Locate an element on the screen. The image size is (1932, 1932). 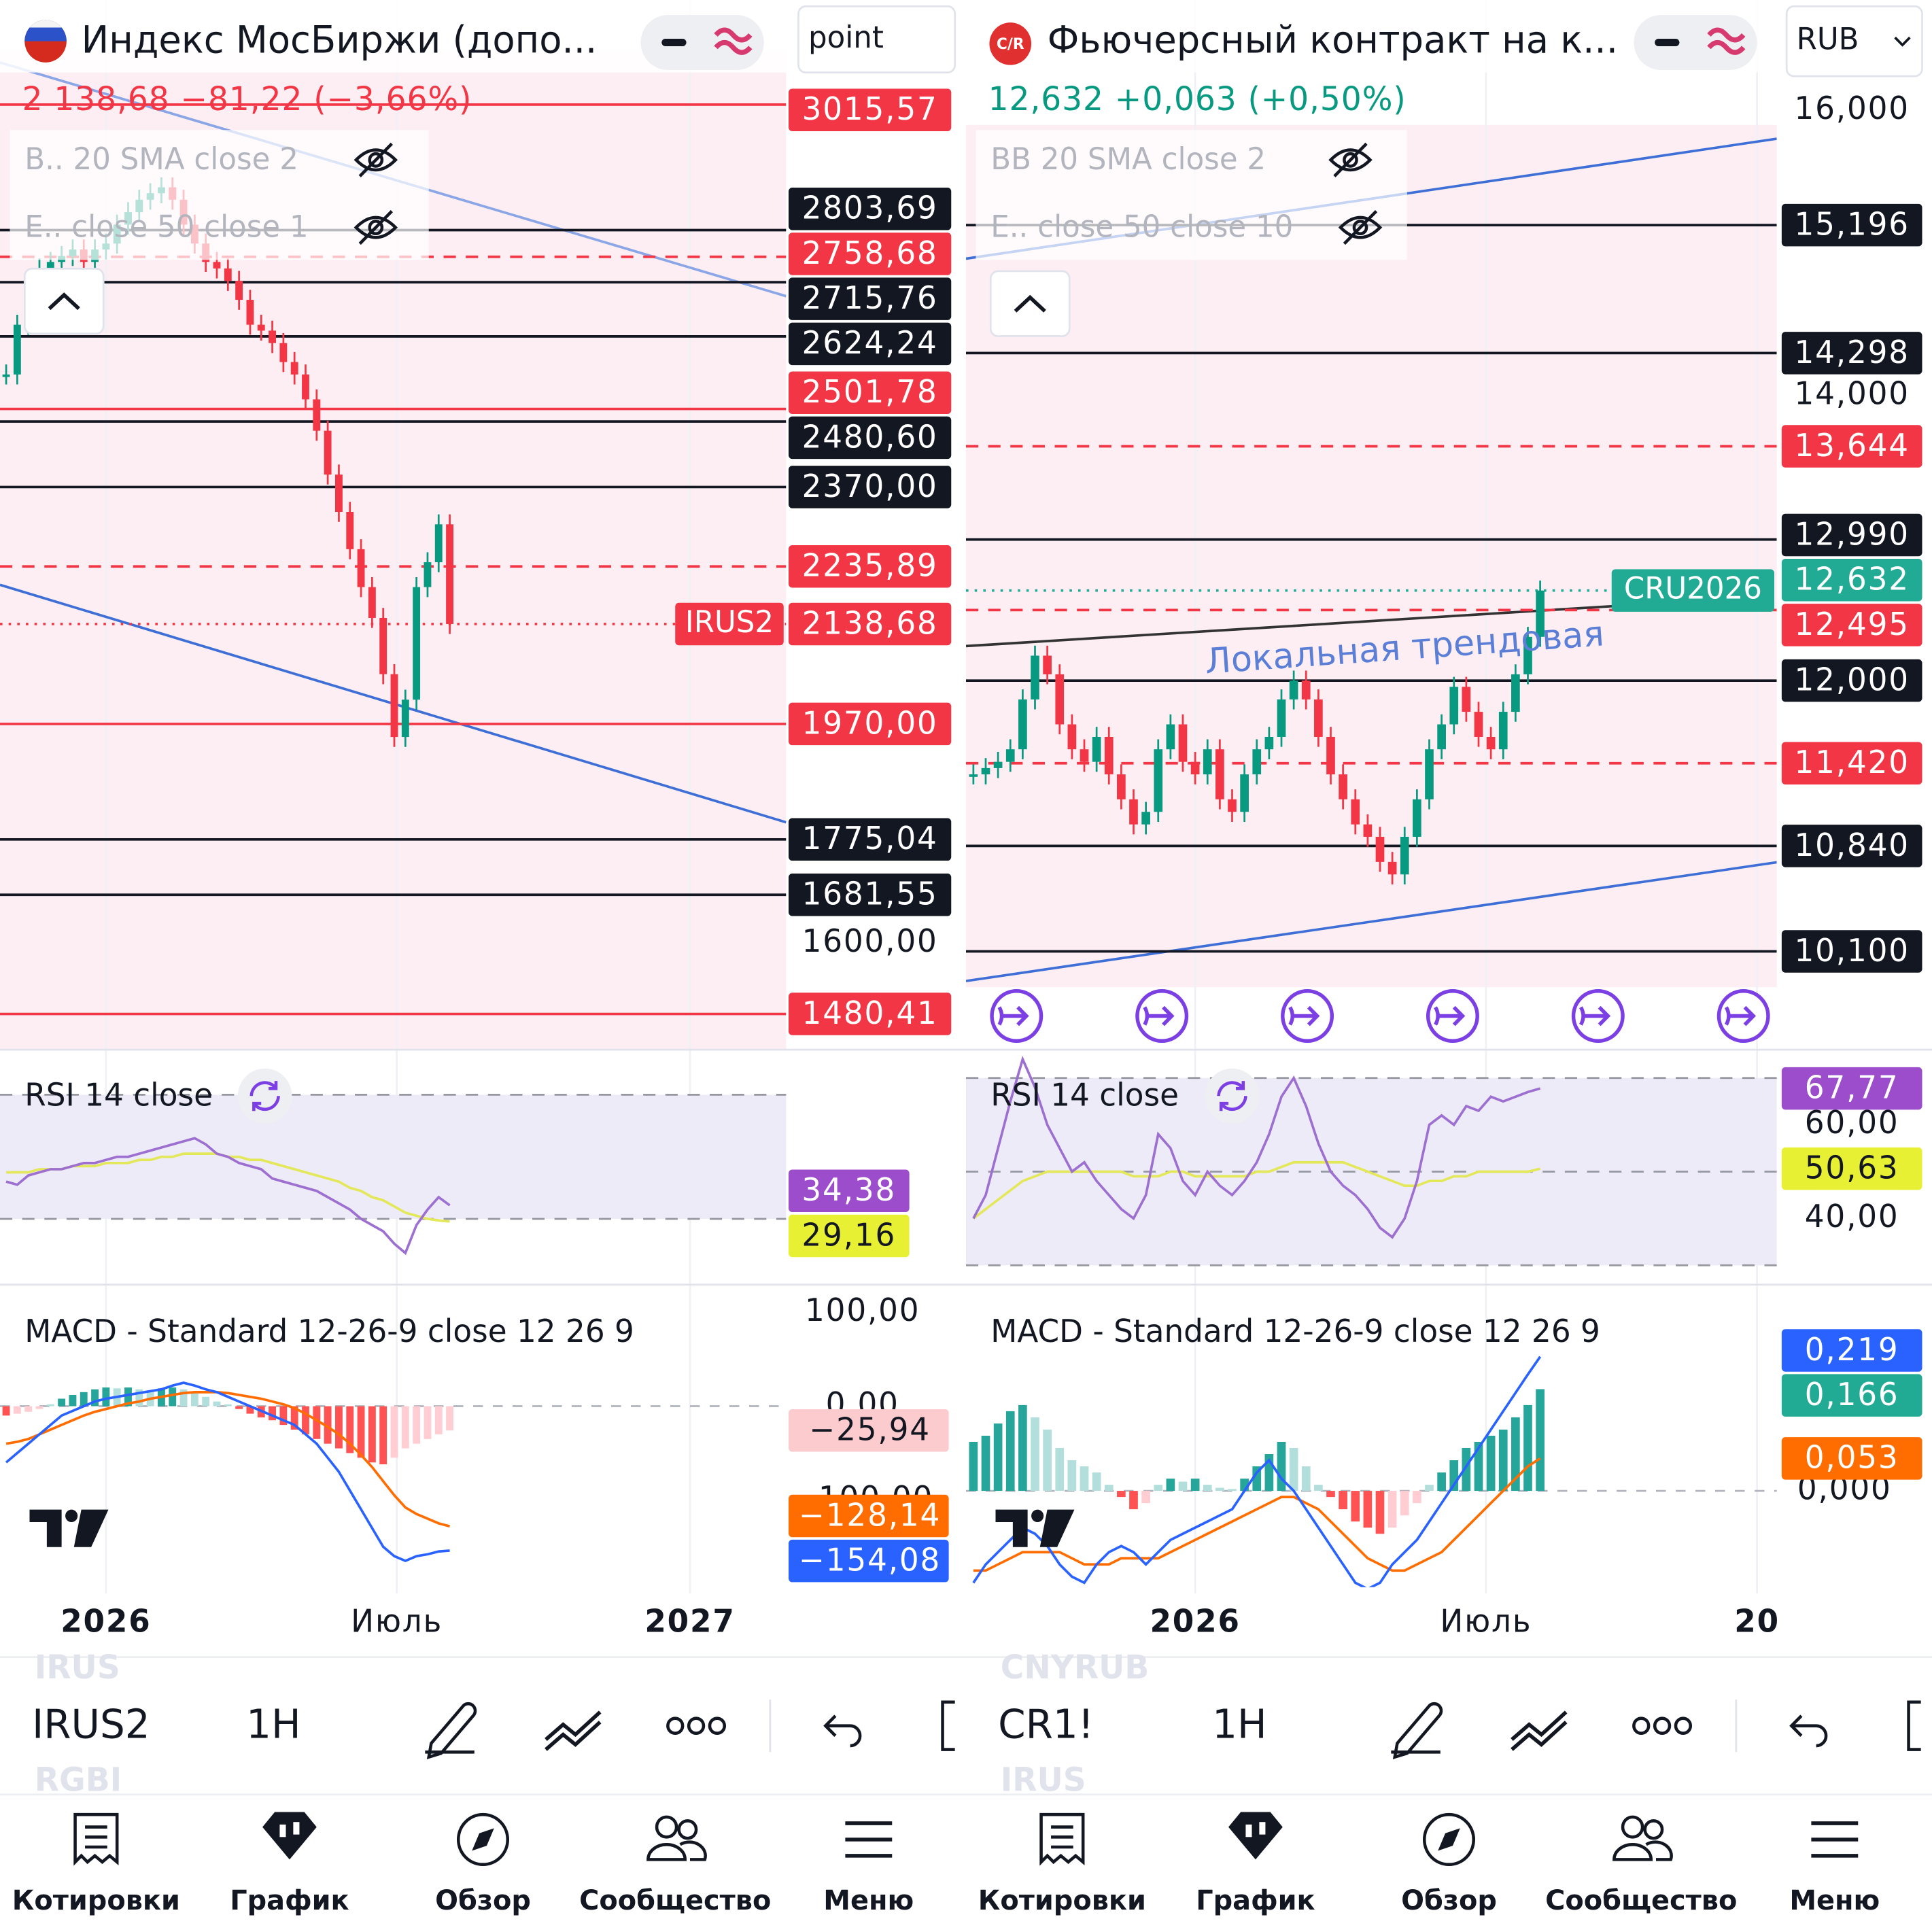
eye-off-icon is located at coordinates (1360, 227).